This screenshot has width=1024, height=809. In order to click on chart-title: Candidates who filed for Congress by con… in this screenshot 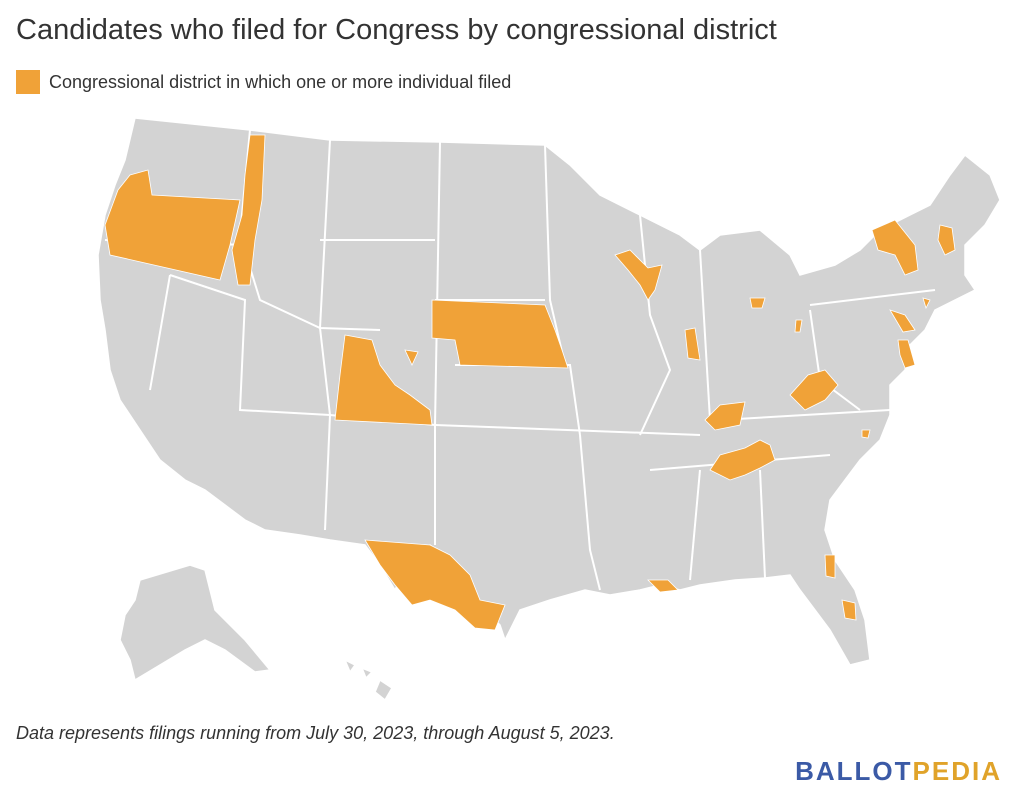, I will do `click(396, 30)`.